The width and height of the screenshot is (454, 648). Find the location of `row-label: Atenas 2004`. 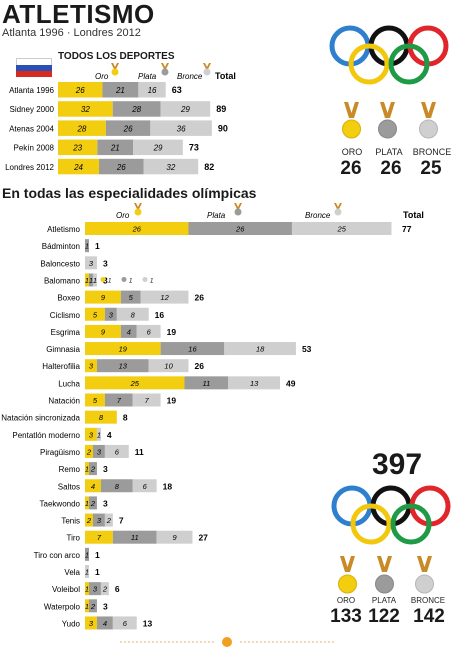

row-label: Atenas 2004 is located at coordinates (31, 128).